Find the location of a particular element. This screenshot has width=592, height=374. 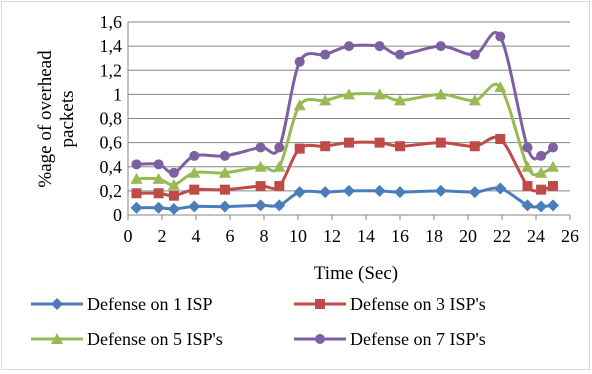

legend-item: Defense on 7 ISP's is located at coordinates (390, 339).